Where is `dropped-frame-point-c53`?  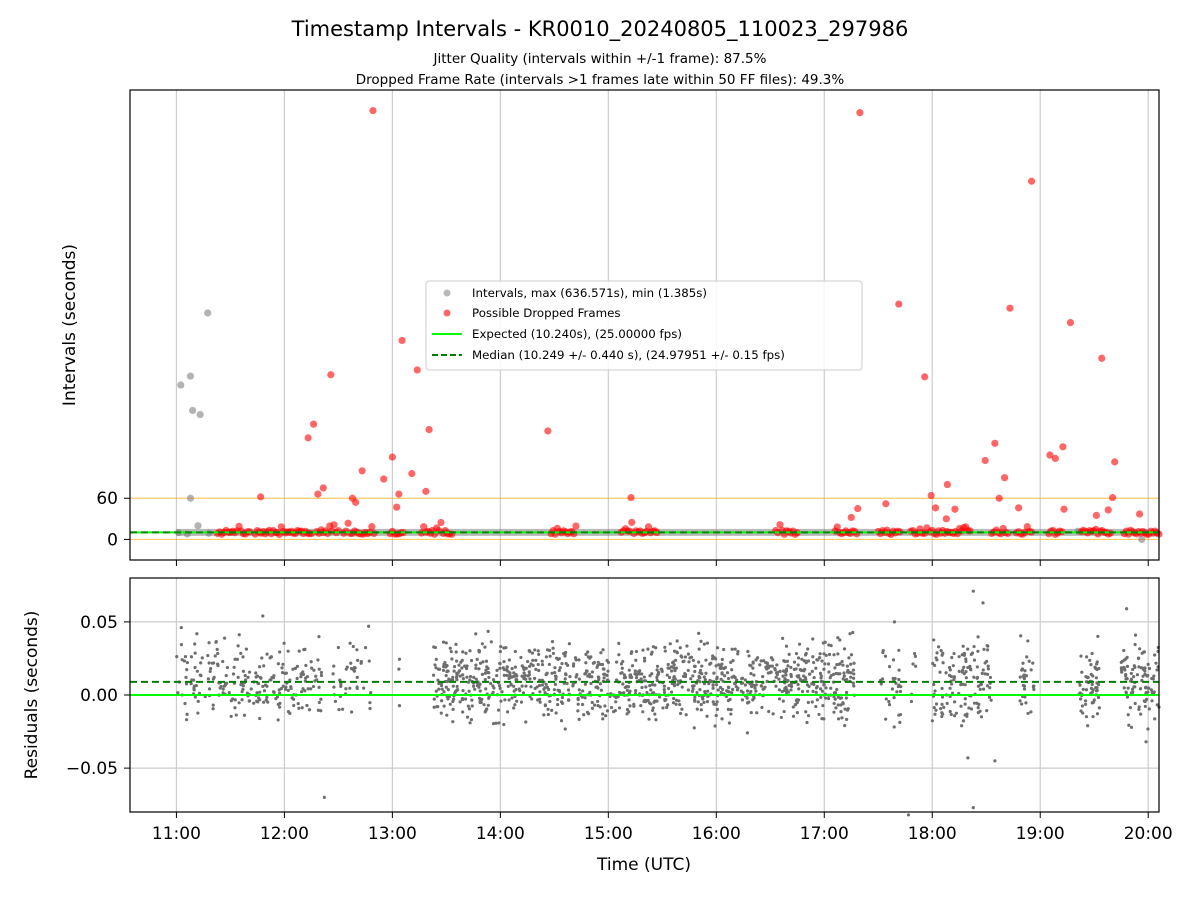
dropped-frame-point-c53 is located at coordinates (334, 525).